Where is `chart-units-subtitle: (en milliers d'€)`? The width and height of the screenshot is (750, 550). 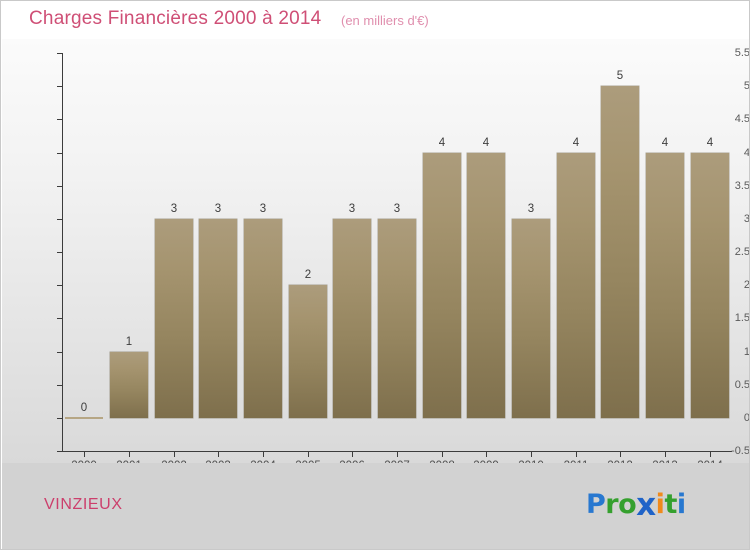
chart-units-subtitle: (en milliers d'€) is located at coordinates (385, 20).